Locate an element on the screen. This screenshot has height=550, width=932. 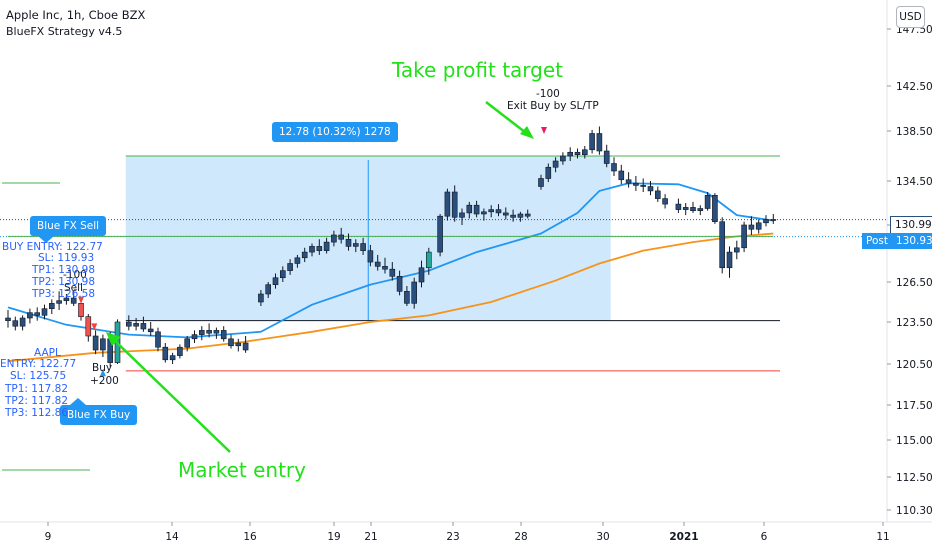
y-tick-label: 120.50 is located at coordinates (914, 365).